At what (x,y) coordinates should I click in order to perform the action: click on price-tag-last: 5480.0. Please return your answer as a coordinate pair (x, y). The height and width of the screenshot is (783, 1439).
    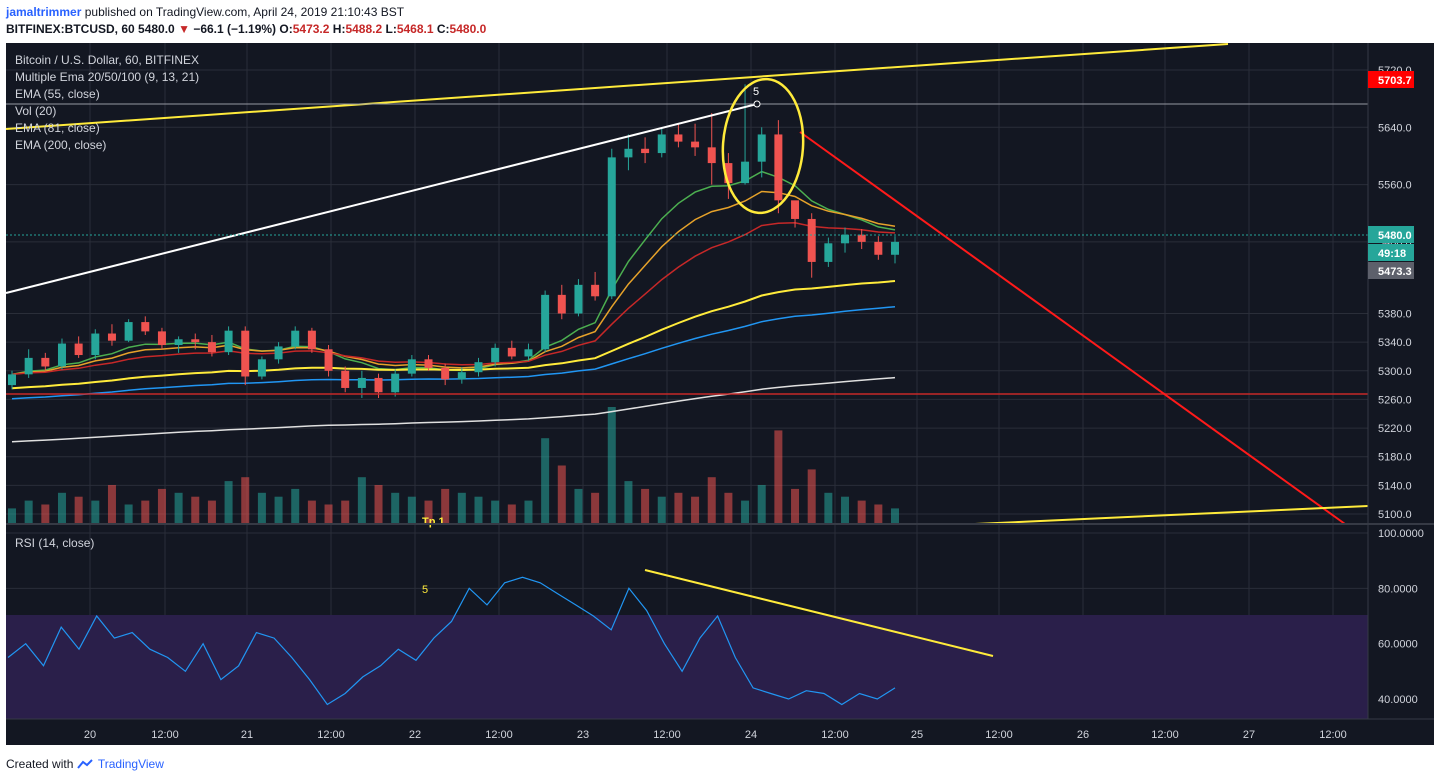
    Looking at the image, I should click on (1395, 236).